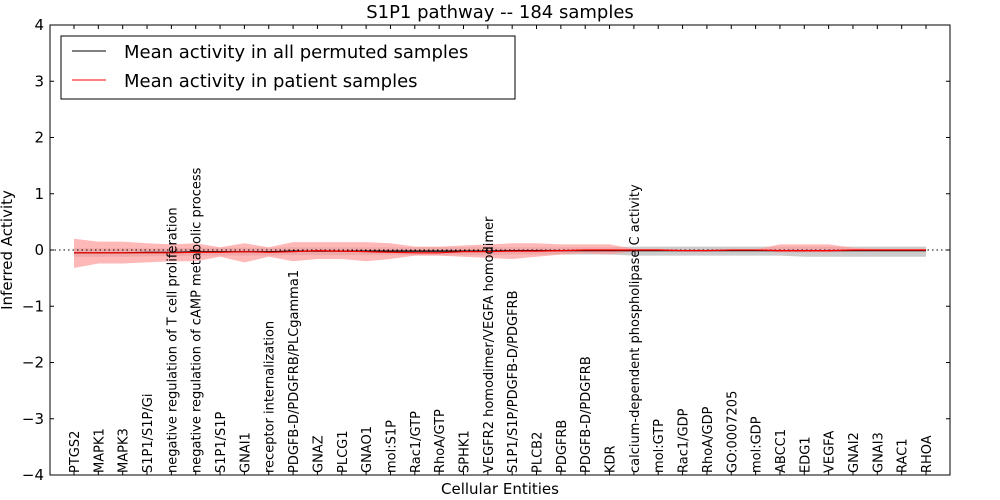 The width and height of the screenshot is (1000, 500). What do you see at coordinates (757, 444) in the screenshot?
I see `x-tick-label: mol:GDP` at bounding box center [757, 444].